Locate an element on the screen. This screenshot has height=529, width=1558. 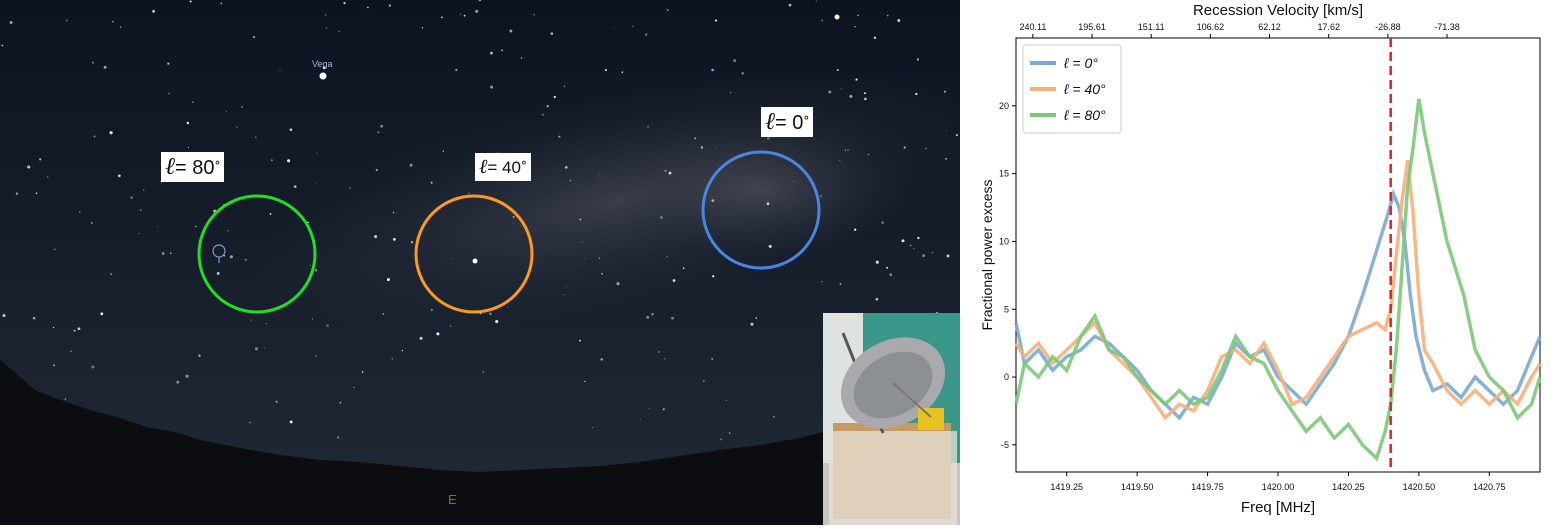
label-l0: ℓ= 0° is located at coordinates (787, 122).